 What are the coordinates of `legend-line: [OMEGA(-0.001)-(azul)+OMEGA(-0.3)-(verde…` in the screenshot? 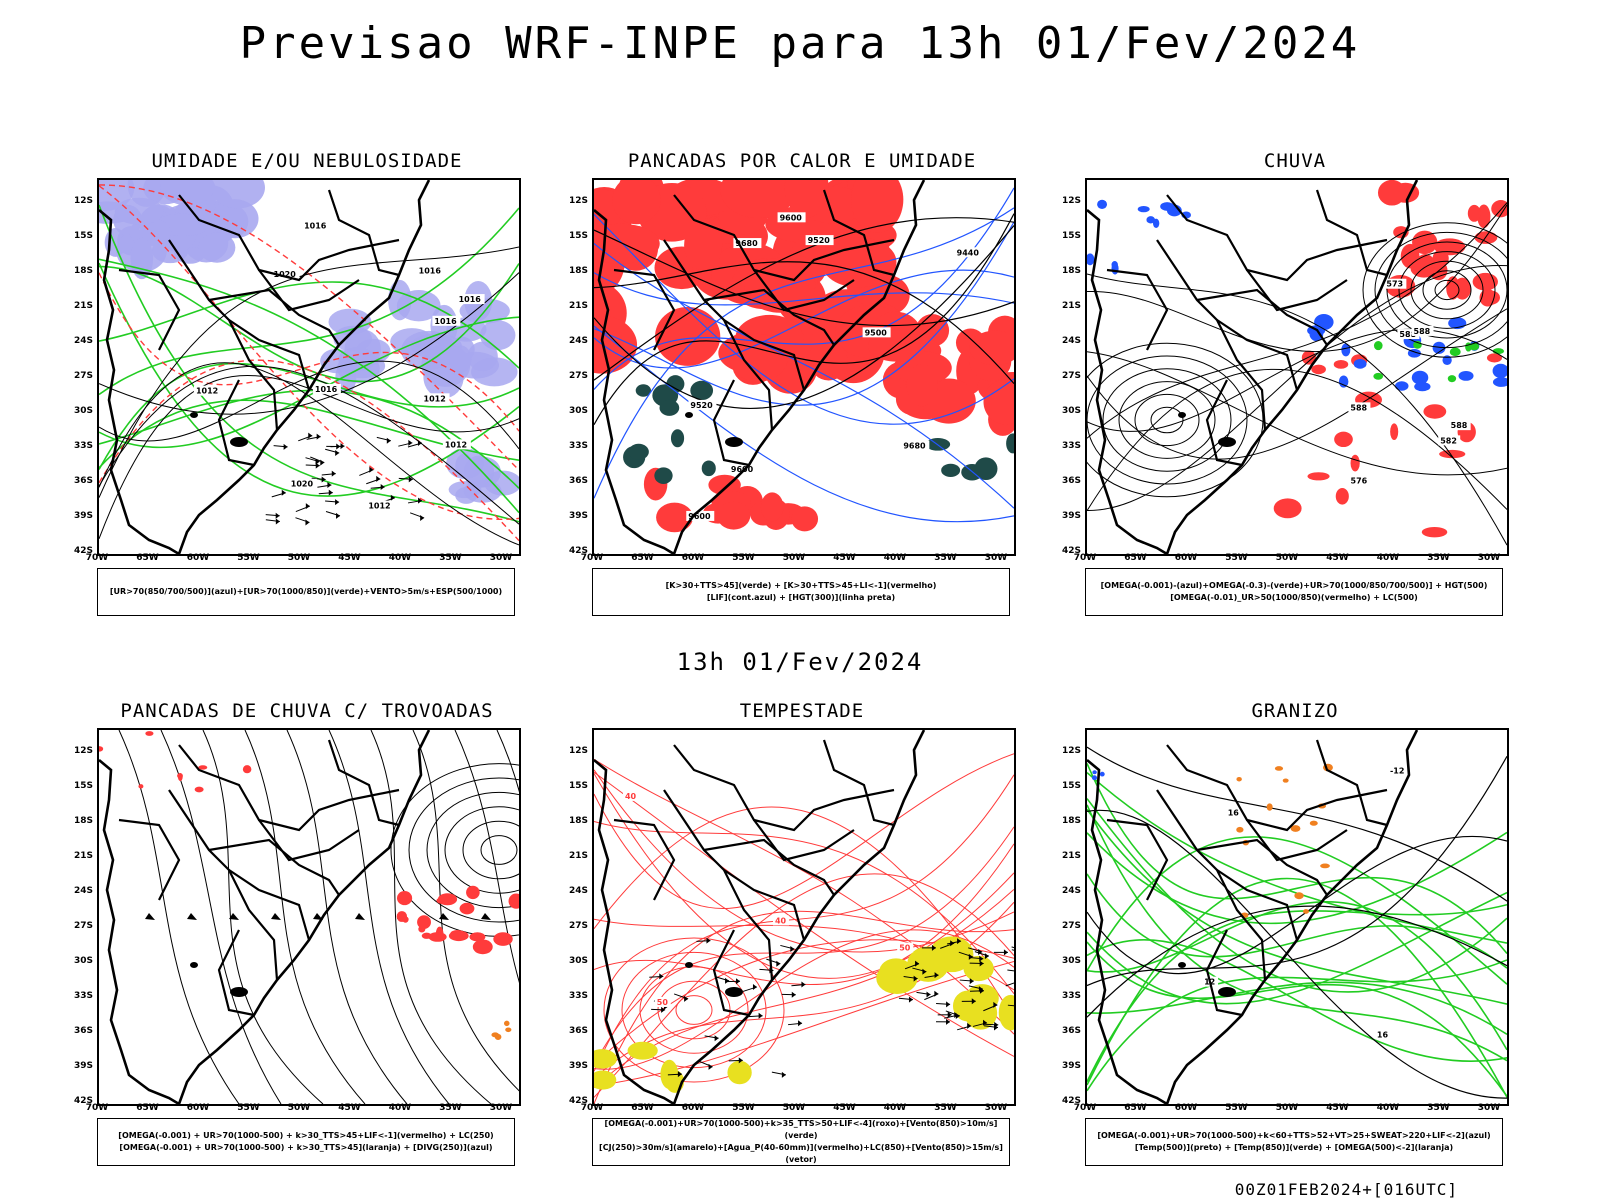 It's located at (1294, 585).